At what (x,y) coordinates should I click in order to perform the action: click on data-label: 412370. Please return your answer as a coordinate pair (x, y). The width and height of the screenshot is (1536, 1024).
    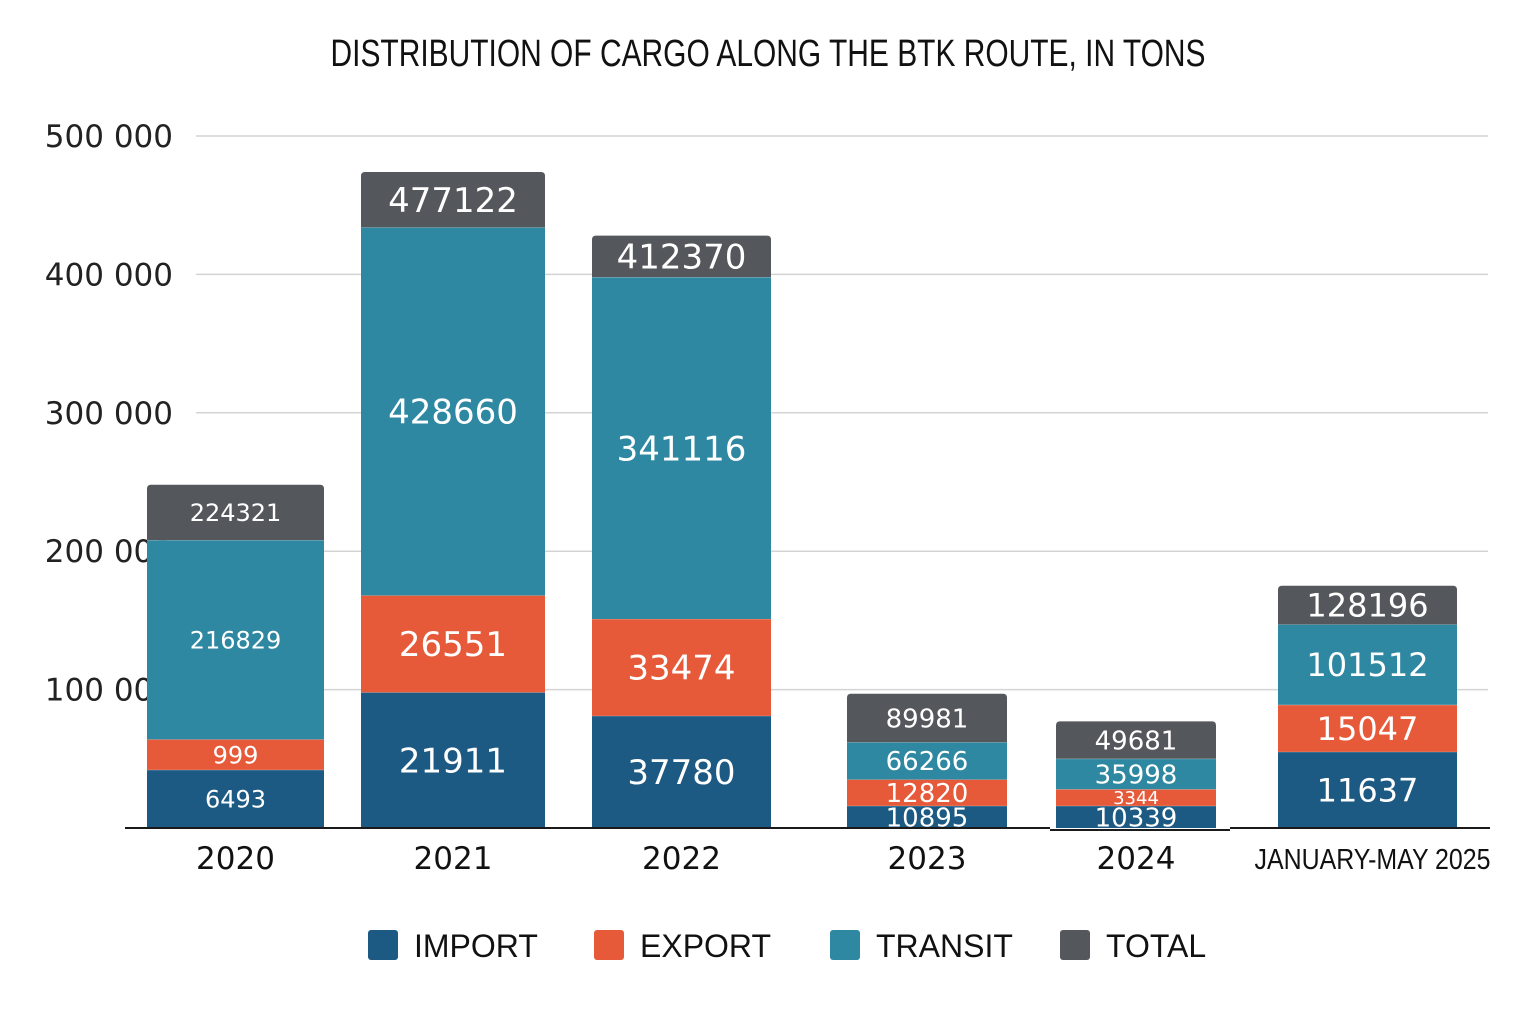
    Looking at the image, I should click on (682, 258).